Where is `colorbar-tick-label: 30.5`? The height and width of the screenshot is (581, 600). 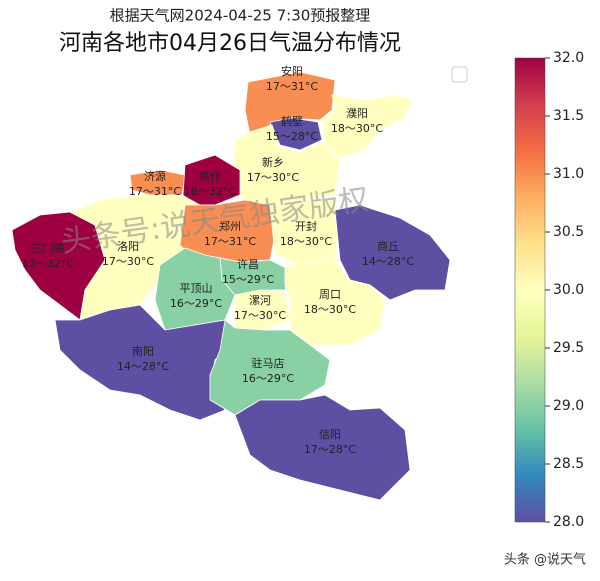
colorbar-tick-label: 30.5 is located at coordinates (568, 232).